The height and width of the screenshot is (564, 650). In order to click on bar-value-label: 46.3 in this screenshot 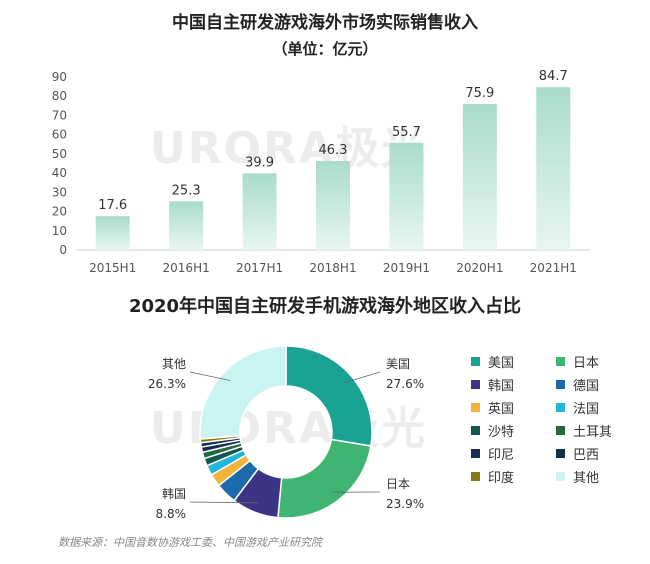, I will do `click(333, 150)`.